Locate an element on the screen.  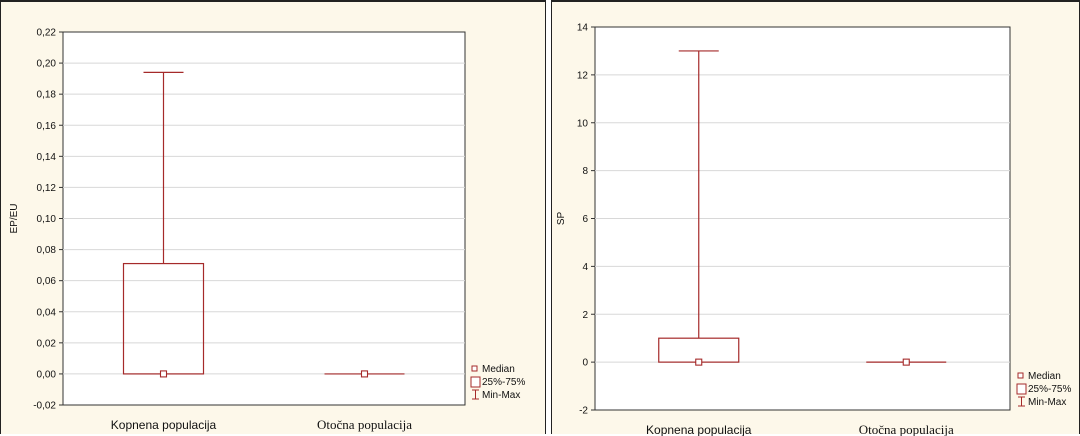
y-tick-label: 10 is located at coordinates (583, 123).